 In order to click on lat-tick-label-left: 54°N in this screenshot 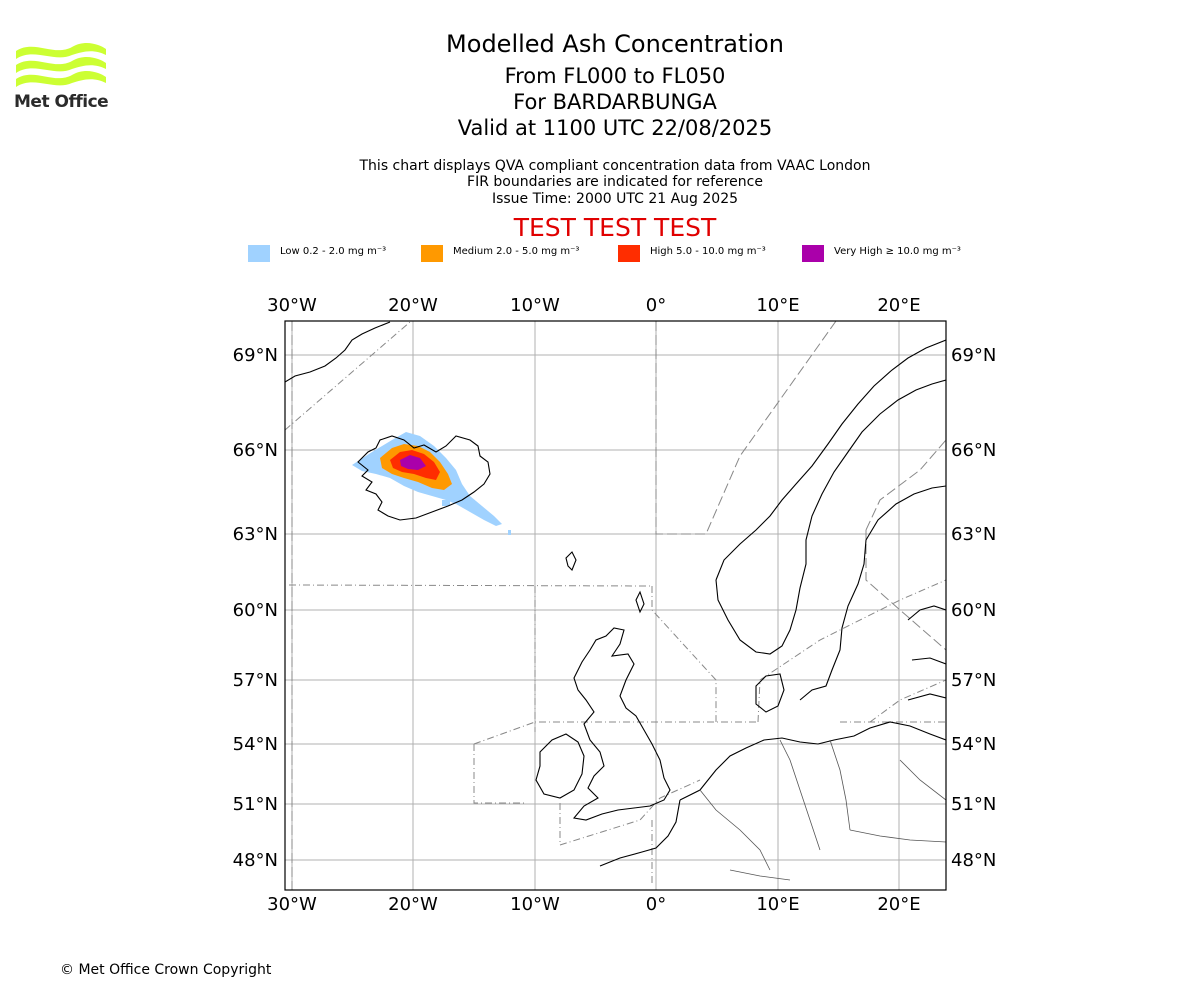, I will do `click(255, 744)`.